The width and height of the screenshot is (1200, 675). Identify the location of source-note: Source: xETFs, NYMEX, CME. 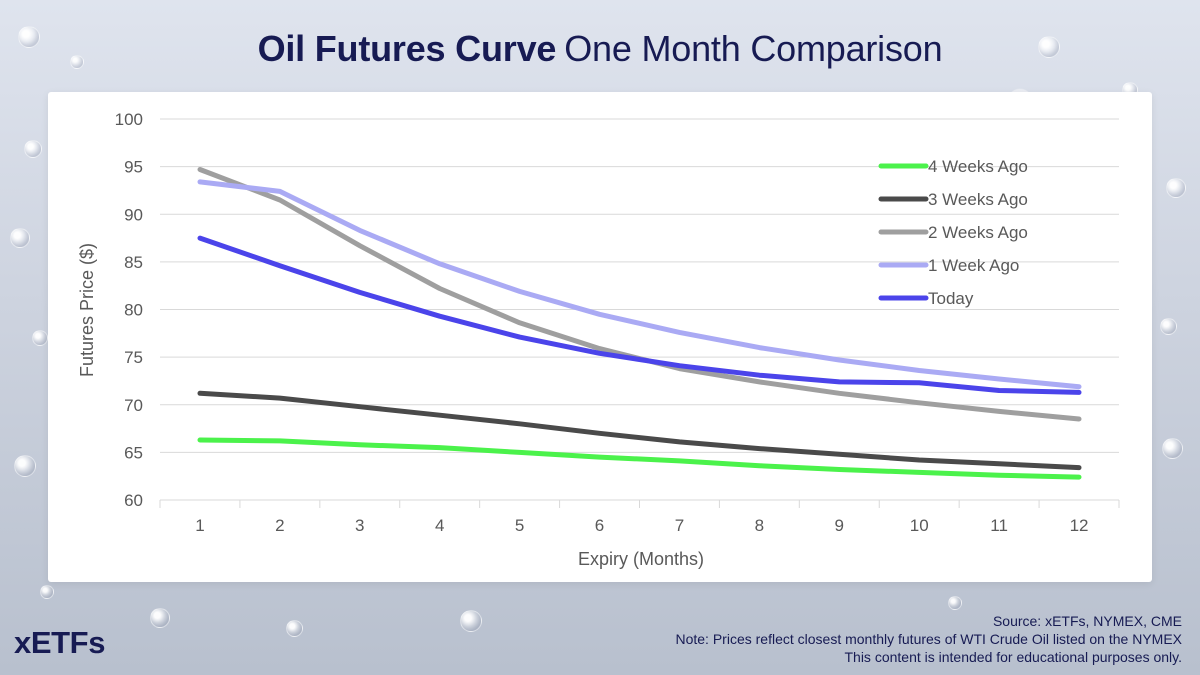
(1087, 621).